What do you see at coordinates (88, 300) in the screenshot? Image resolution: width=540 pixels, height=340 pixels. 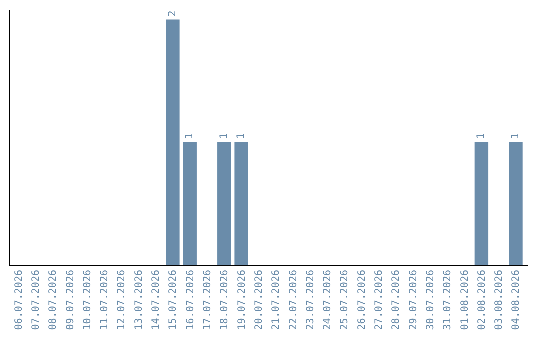 I see `x-tick-label: 10.07.2026` at bounding box center [88, 300].